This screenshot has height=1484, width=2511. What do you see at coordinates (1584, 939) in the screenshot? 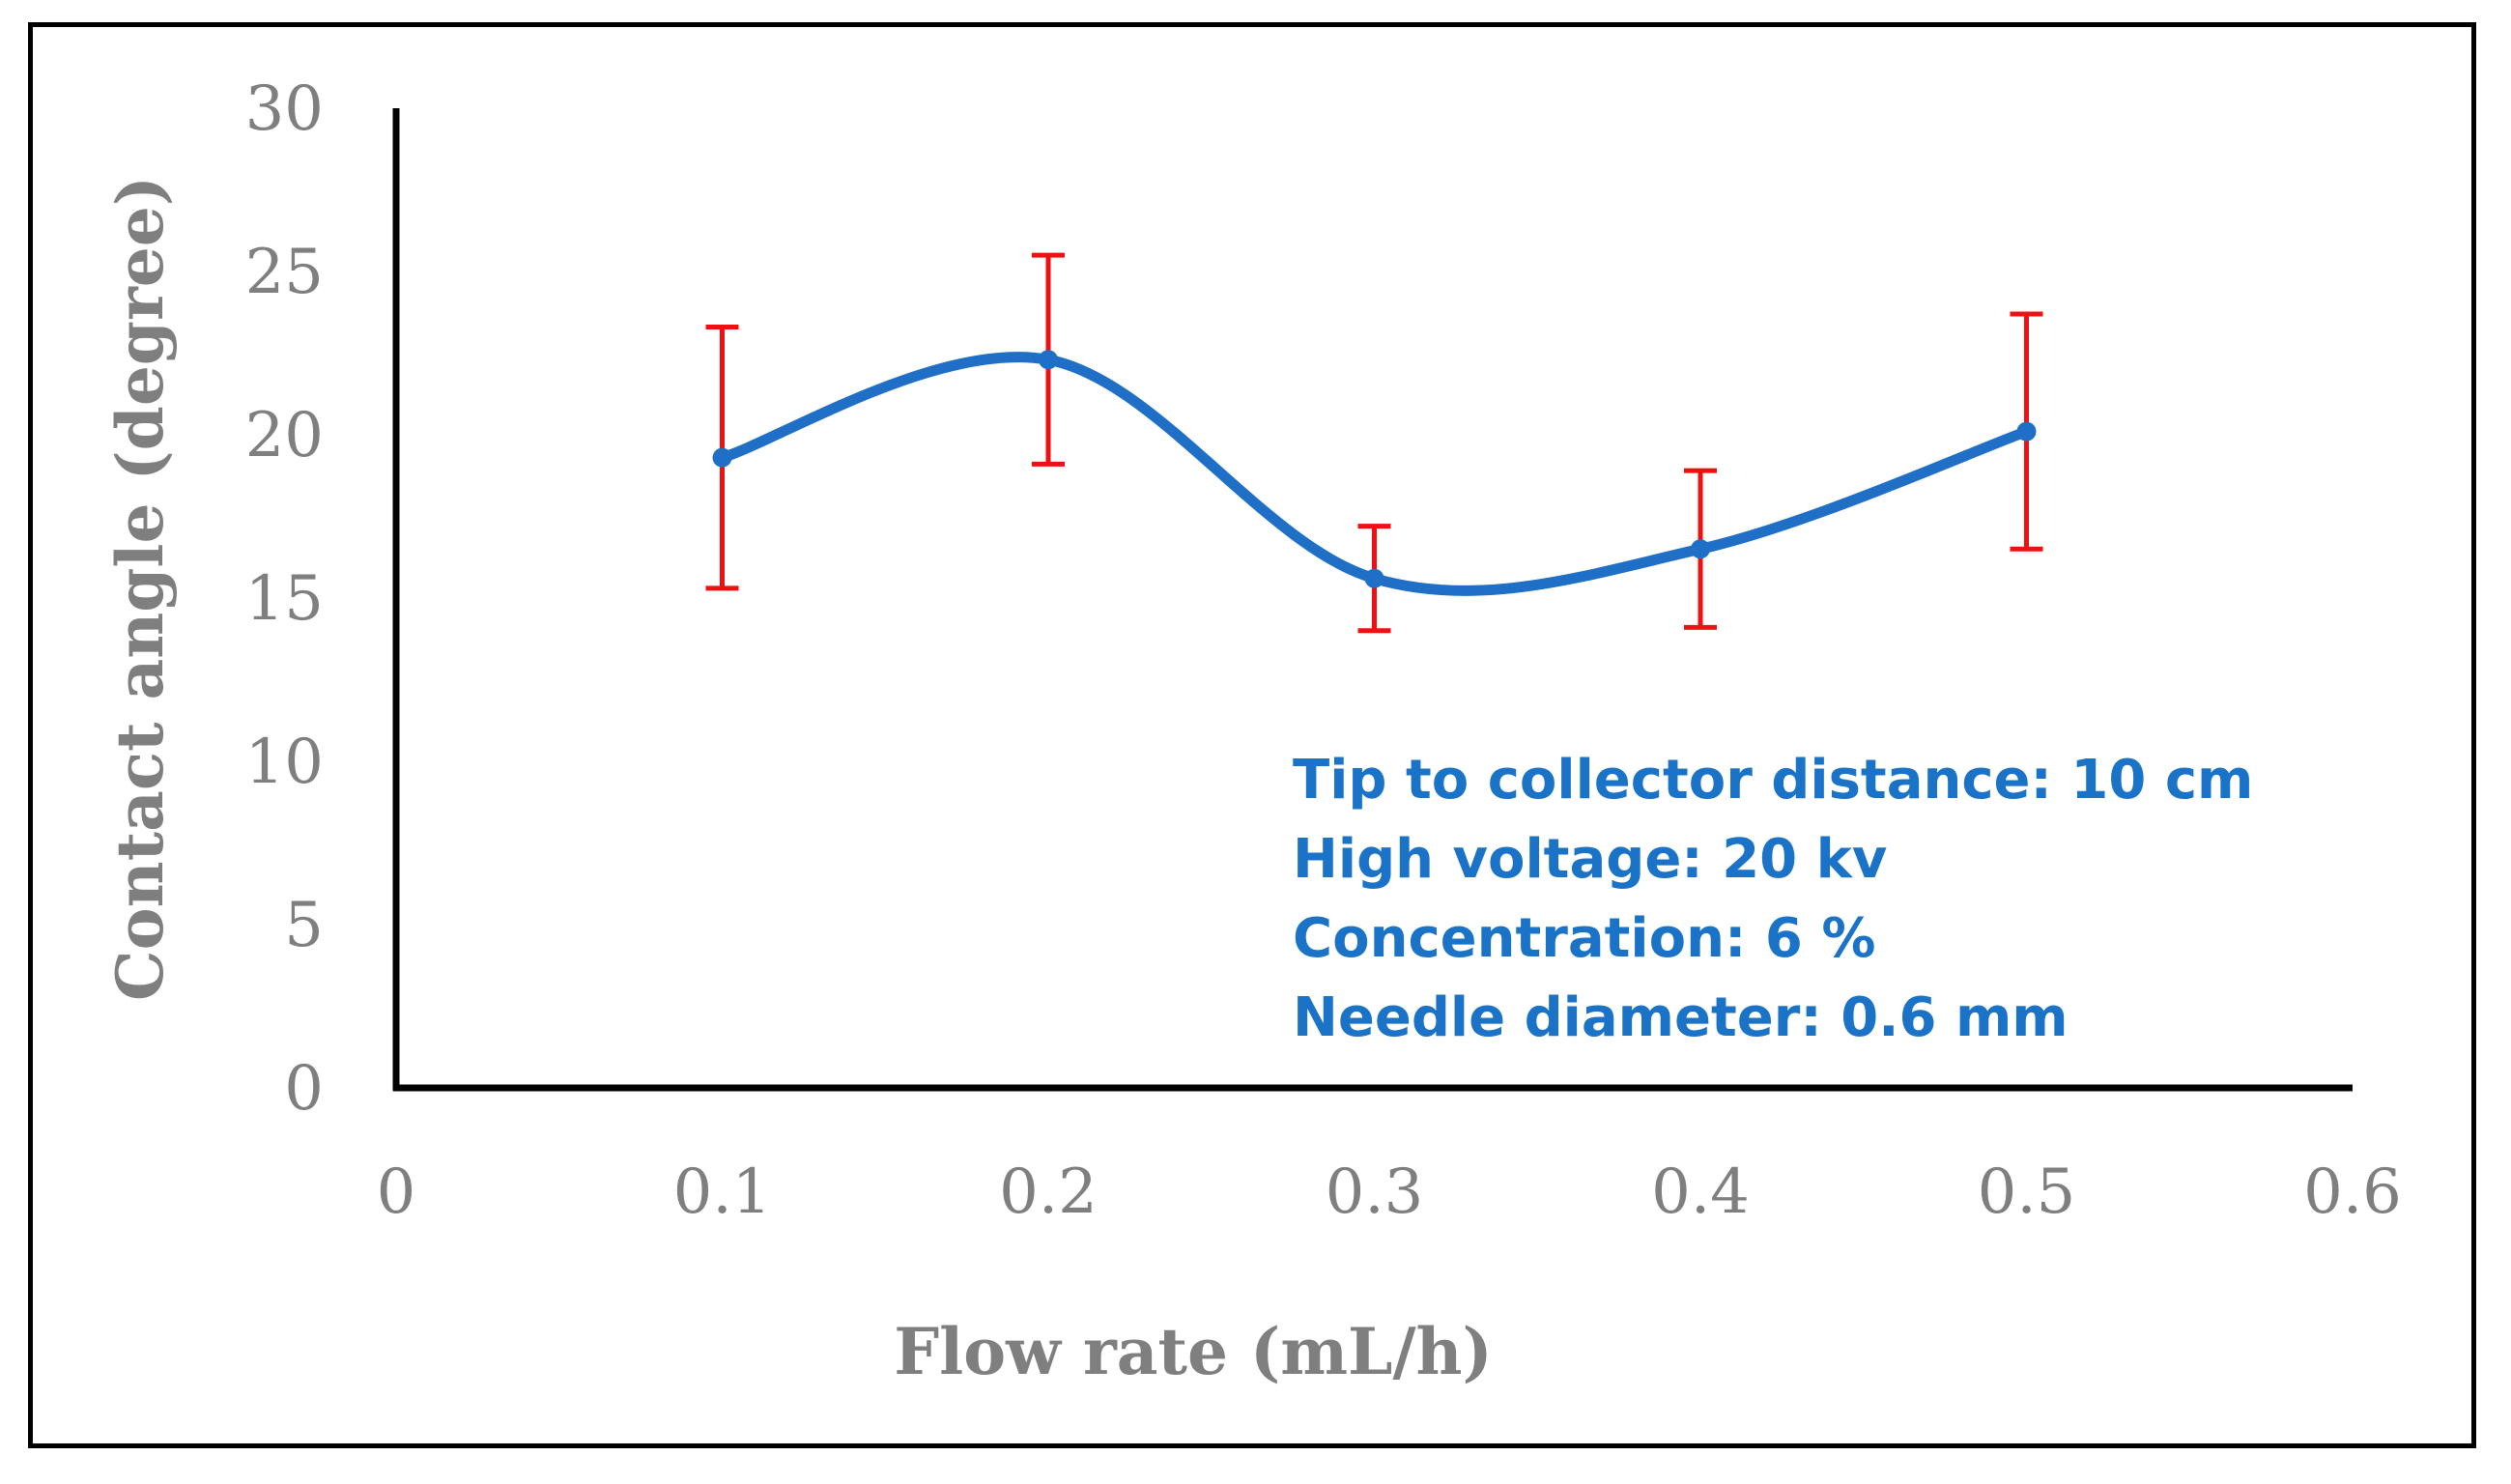
I see `annotation-line-concentration: Concentration: 6 %` at bounding box center [1584, 939].